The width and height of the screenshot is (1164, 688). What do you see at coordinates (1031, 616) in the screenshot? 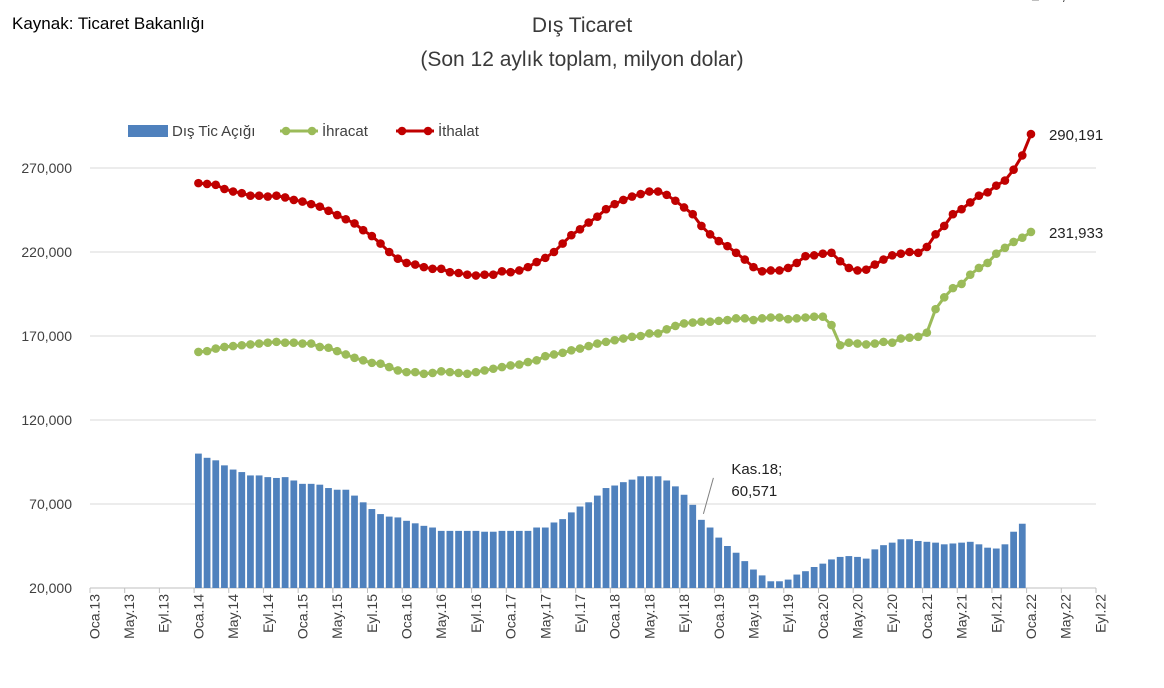
I see `x-tick-label: Oca.22` at bounding box center [1031, 616].